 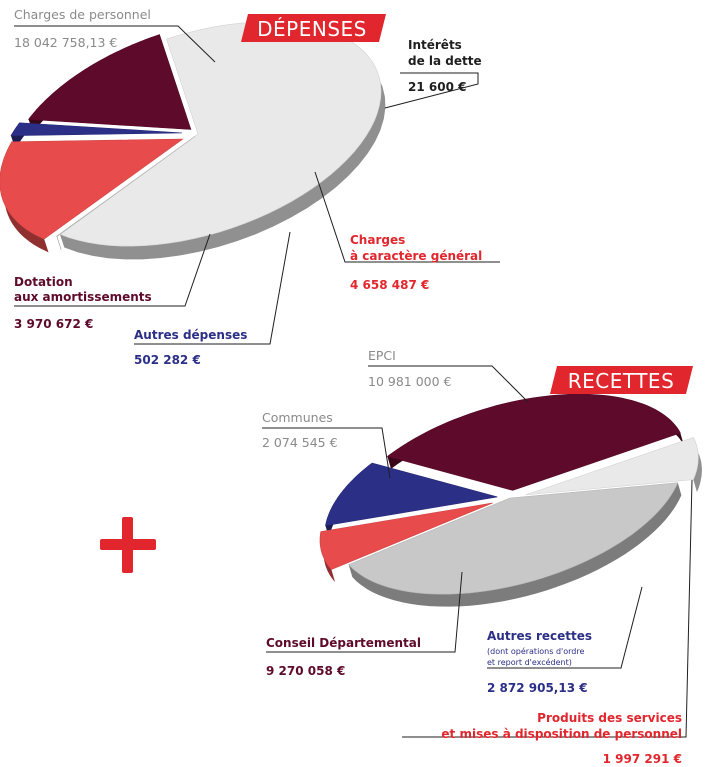 I want to click on slice-side-general, so click(x=24, y=197).